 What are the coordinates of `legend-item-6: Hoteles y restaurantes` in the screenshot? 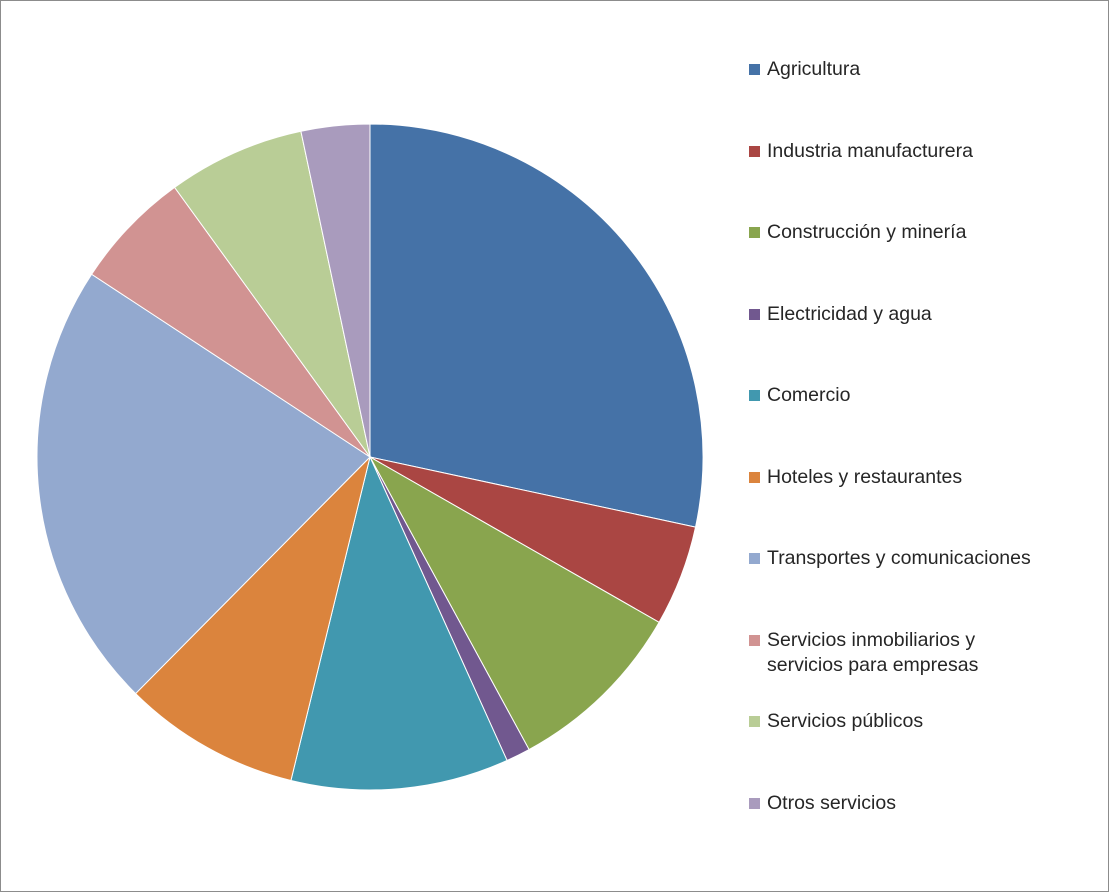 It's located at (918, 477).